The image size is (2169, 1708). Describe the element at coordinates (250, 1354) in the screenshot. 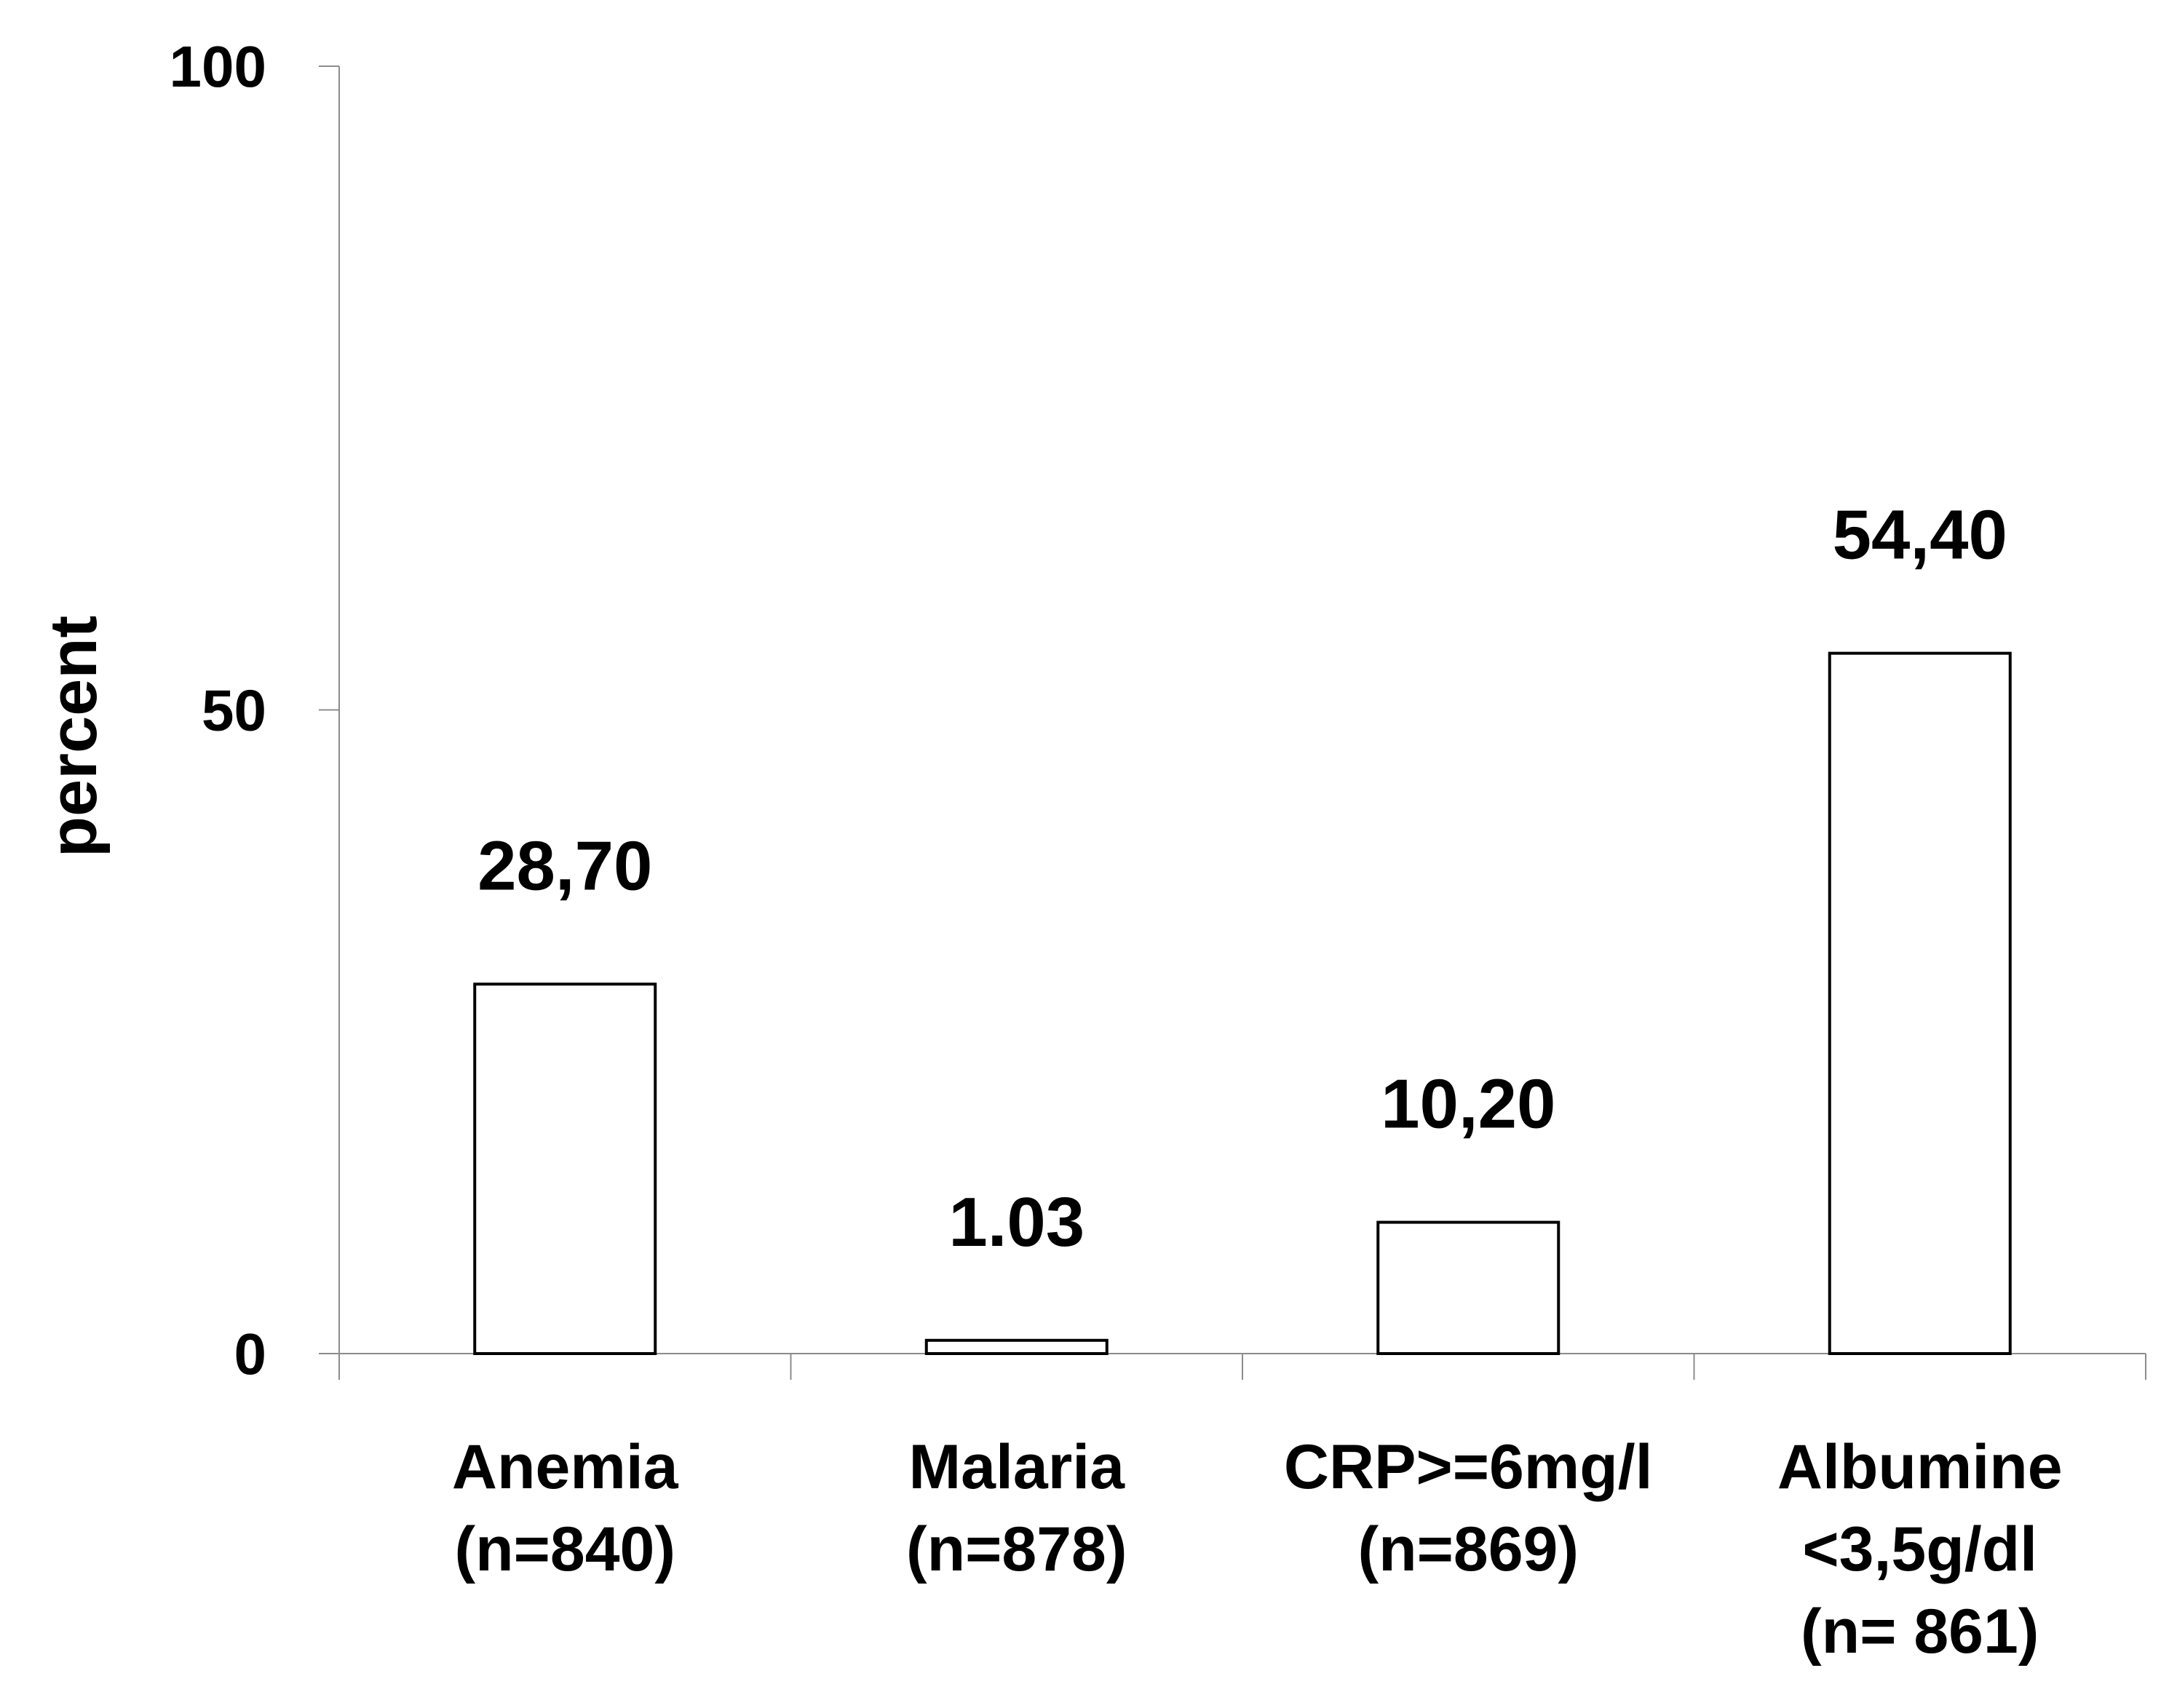

I see `y-tick-label: 0` at that location.